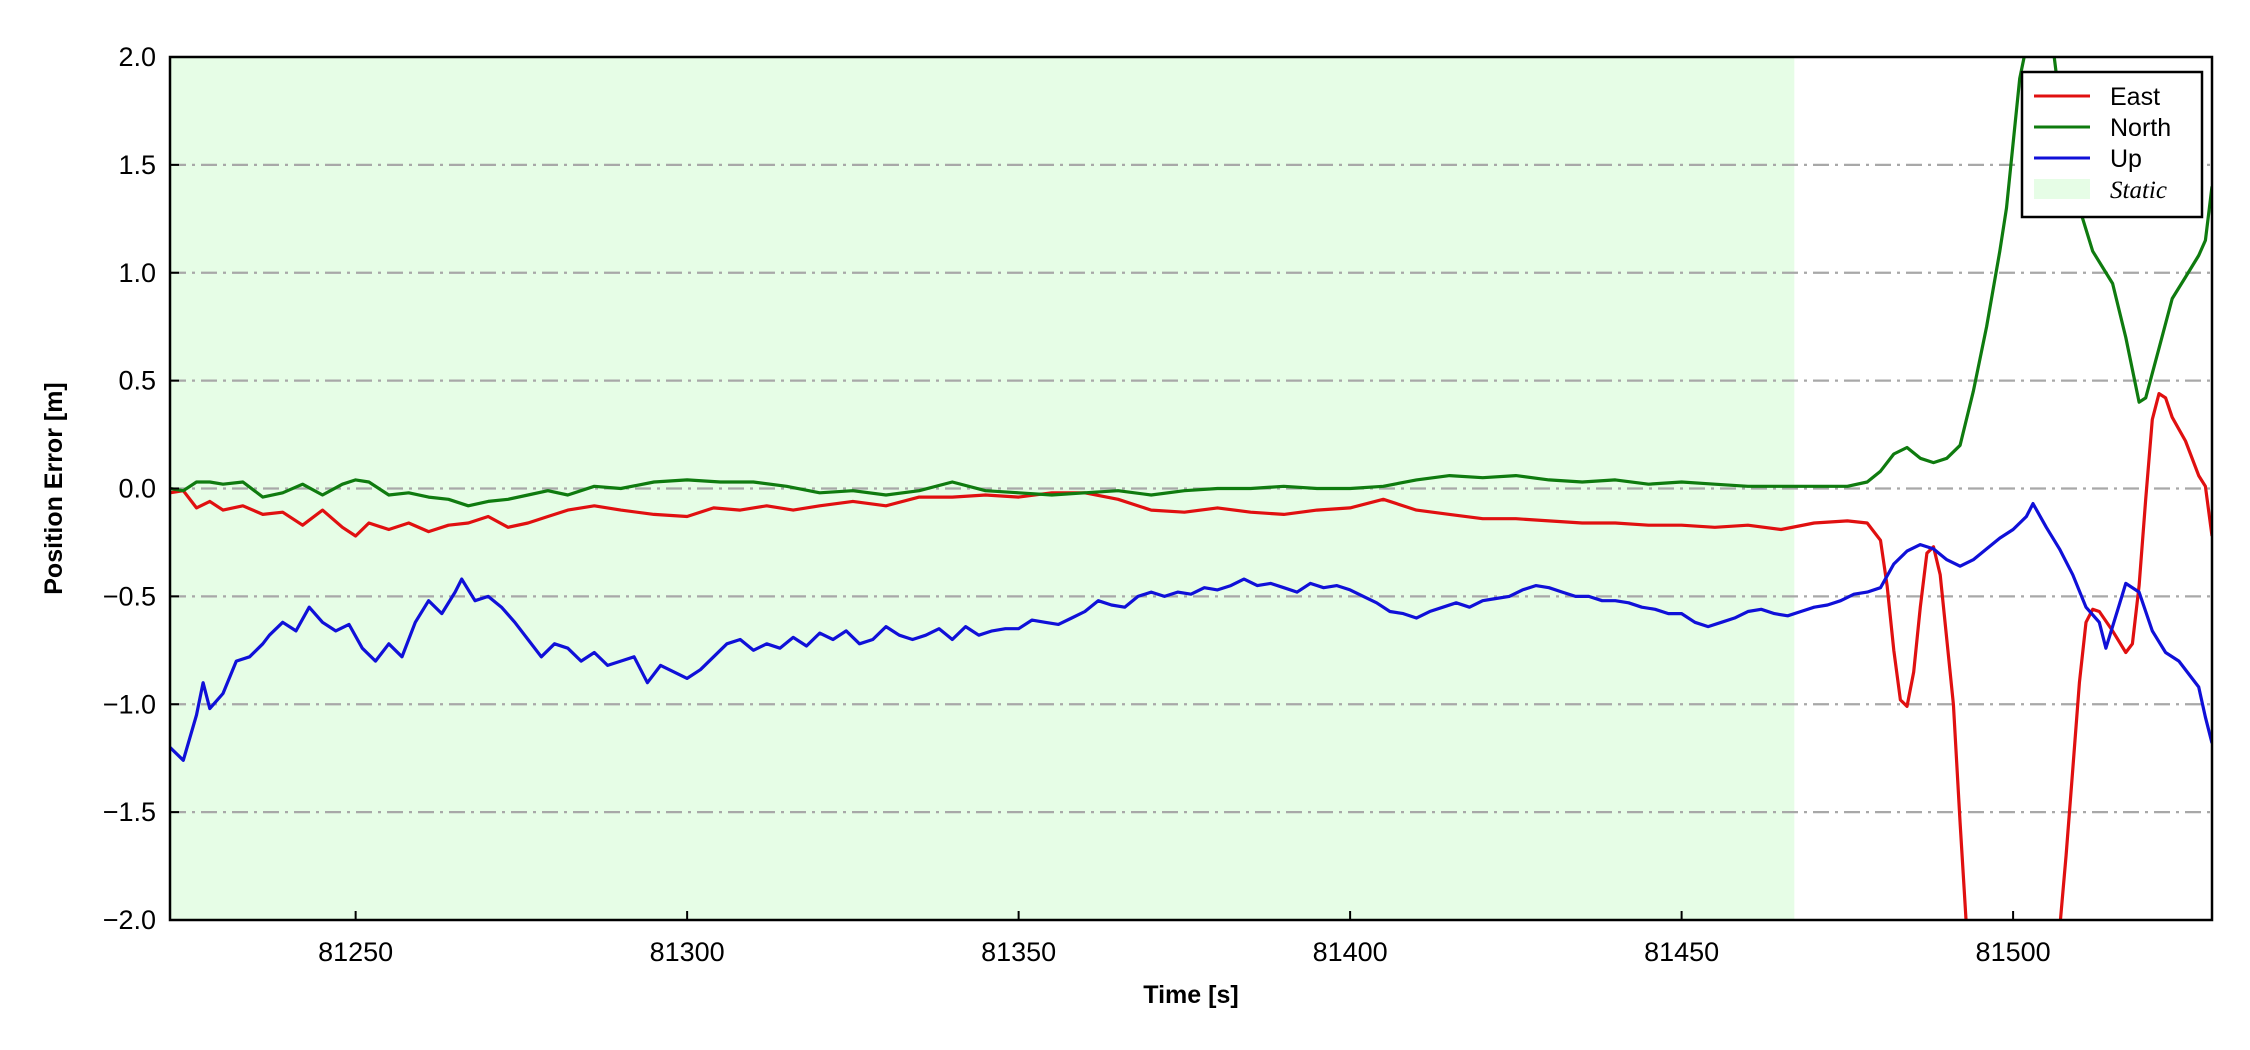  Describe the element at coordinates (355, 952) in the screenshot. I see `x-tick-label: 81250` at that location.